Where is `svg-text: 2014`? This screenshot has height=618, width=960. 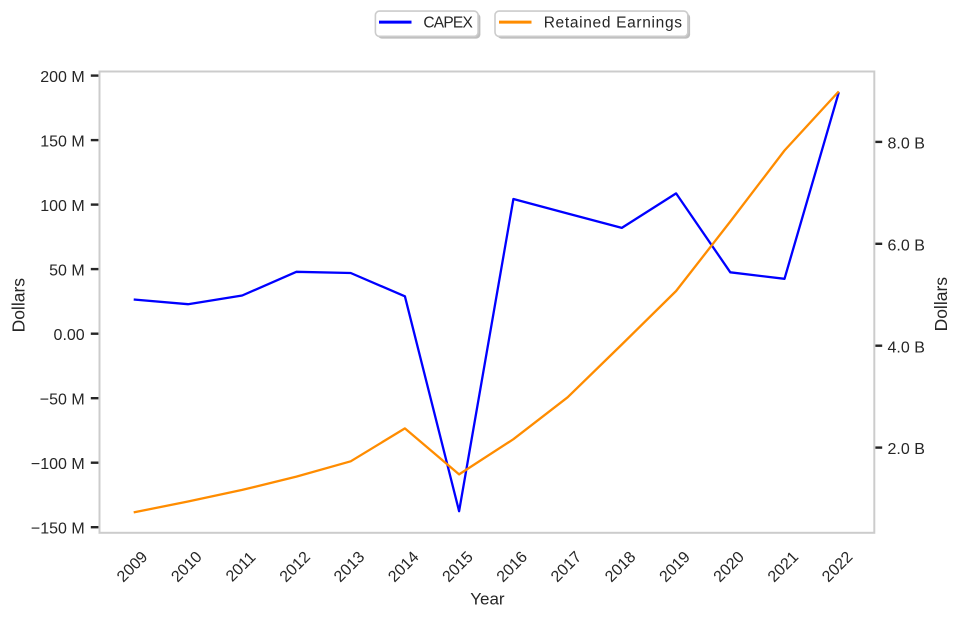
svg-text: 2014 is located at coordinates (403, 567).